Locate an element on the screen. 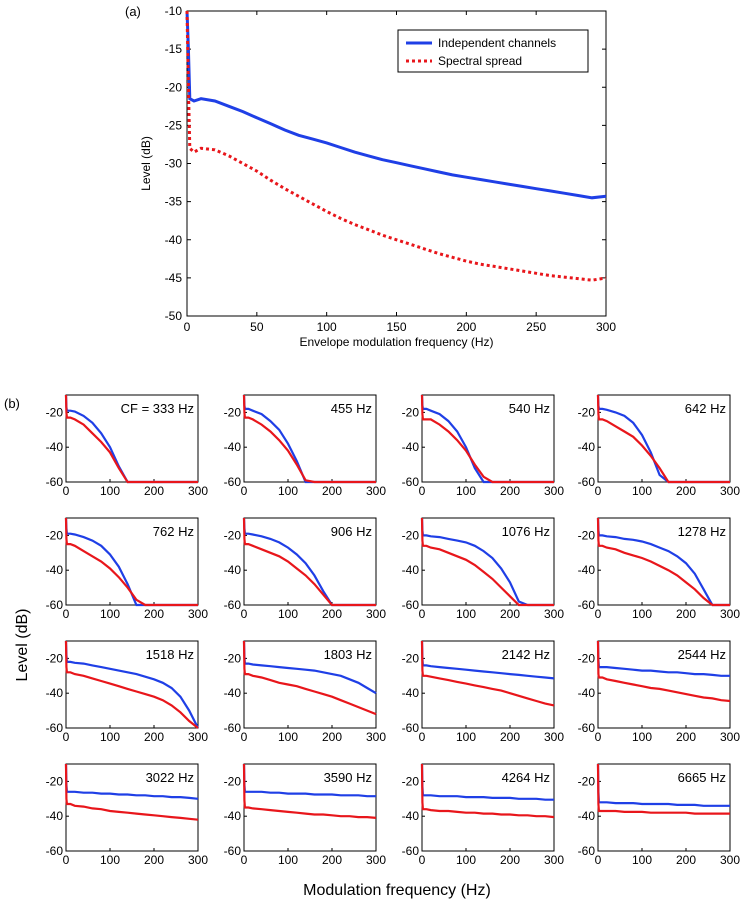  grid-ylabel: Level (dB) is located at coordinates (22, 645).